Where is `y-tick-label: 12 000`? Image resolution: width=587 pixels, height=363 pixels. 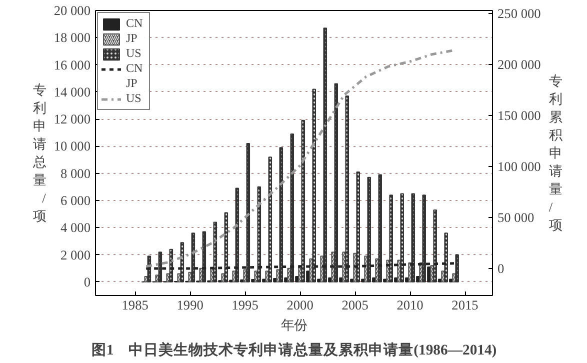
y-tick-label: 12 000 is located at coordinates (72, 119).